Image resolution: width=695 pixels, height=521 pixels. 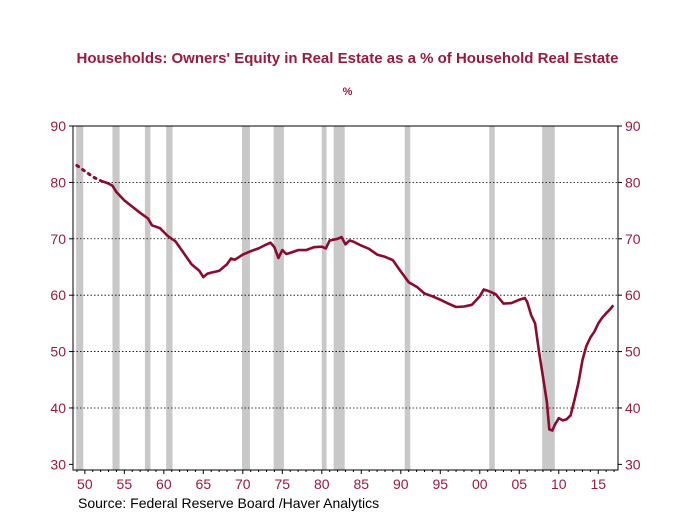 I want to click on x-tick-label: 55, so click(x=125, y=484).